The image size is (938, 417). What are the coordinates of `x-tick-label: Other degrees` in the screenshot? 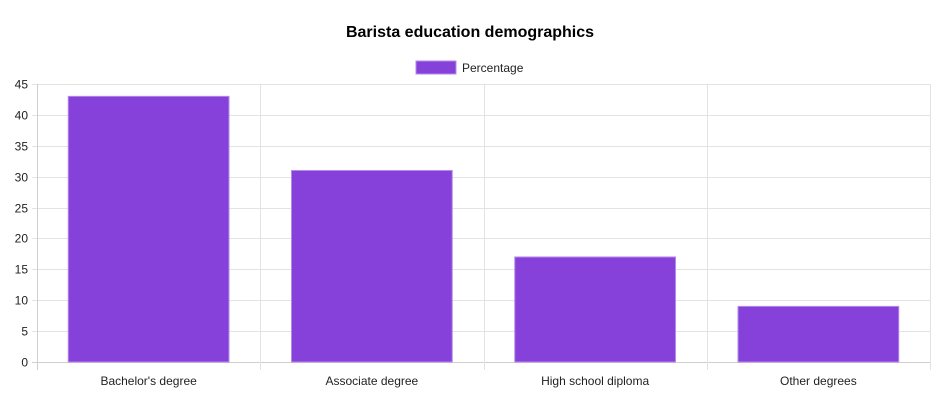 It's located at (818, 381).